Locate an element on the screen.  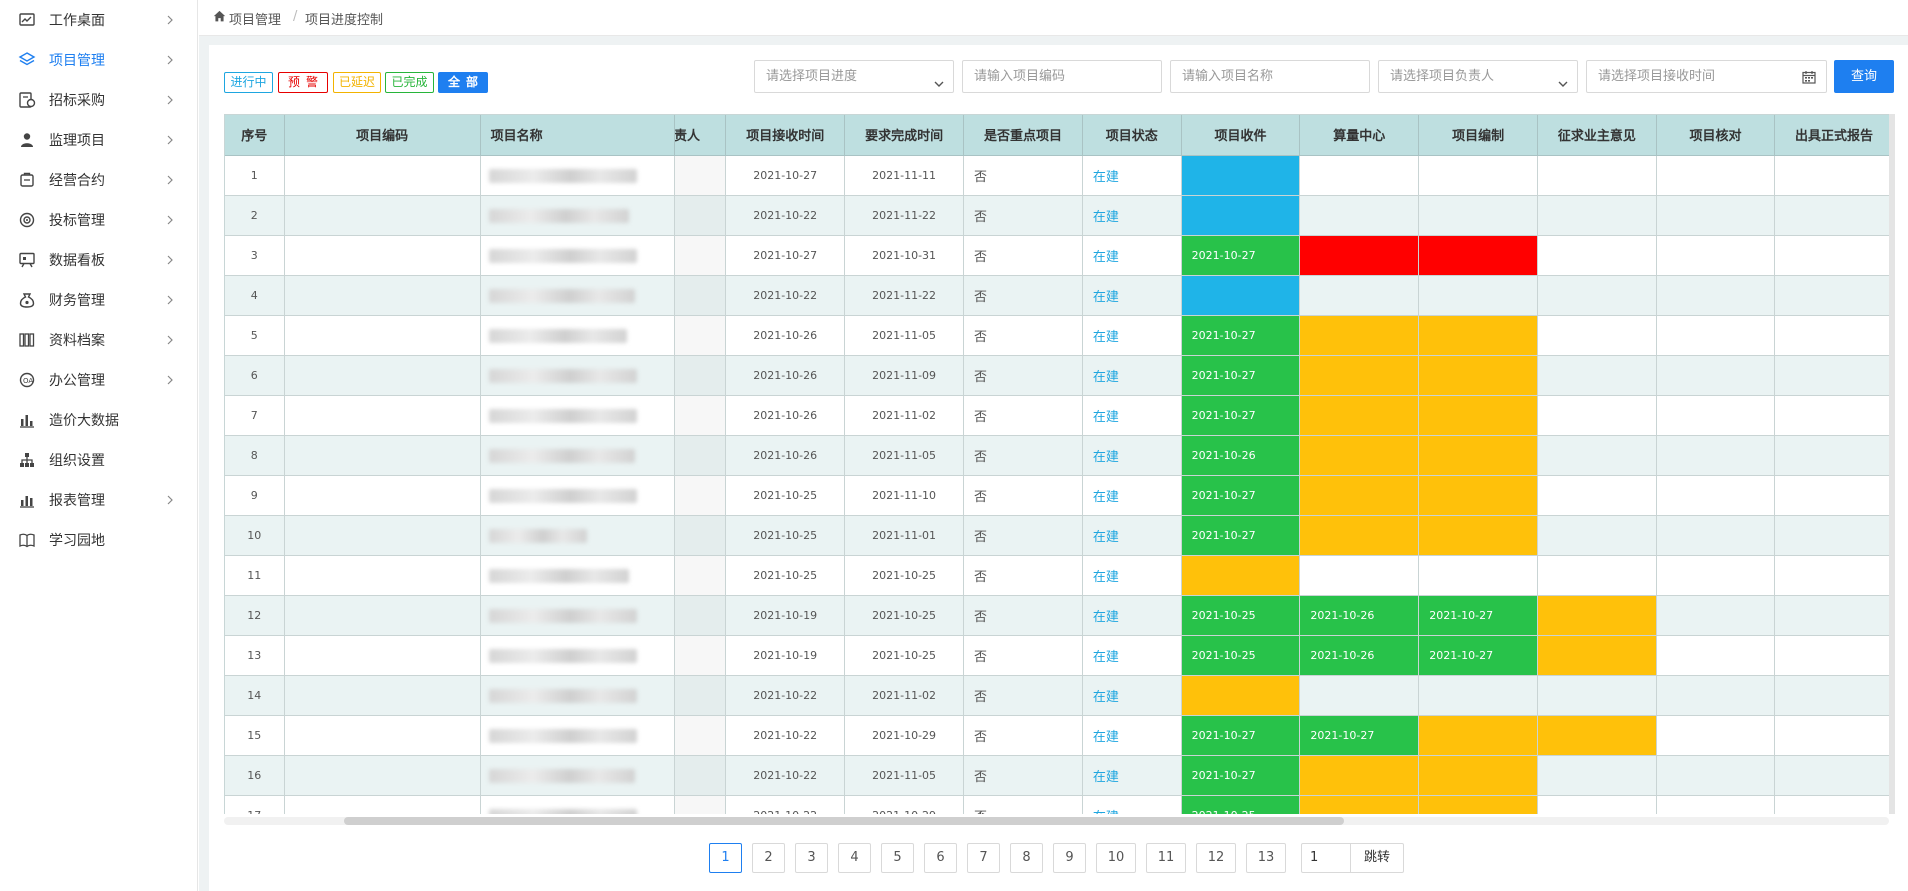
receive-date-cell: 2021-10-22 is located at coordinates (785, 775).